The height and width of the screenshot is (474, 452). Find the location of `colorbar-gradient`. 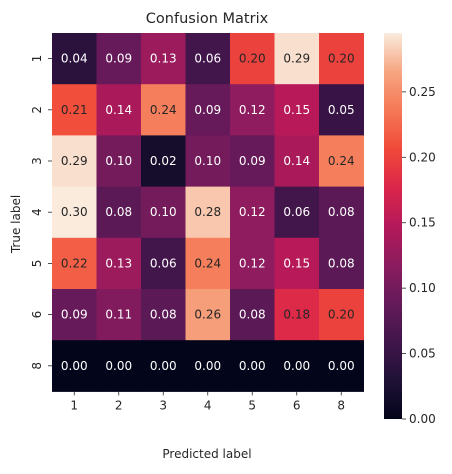

colorbar-gradient is located at coordinates (393, 226).